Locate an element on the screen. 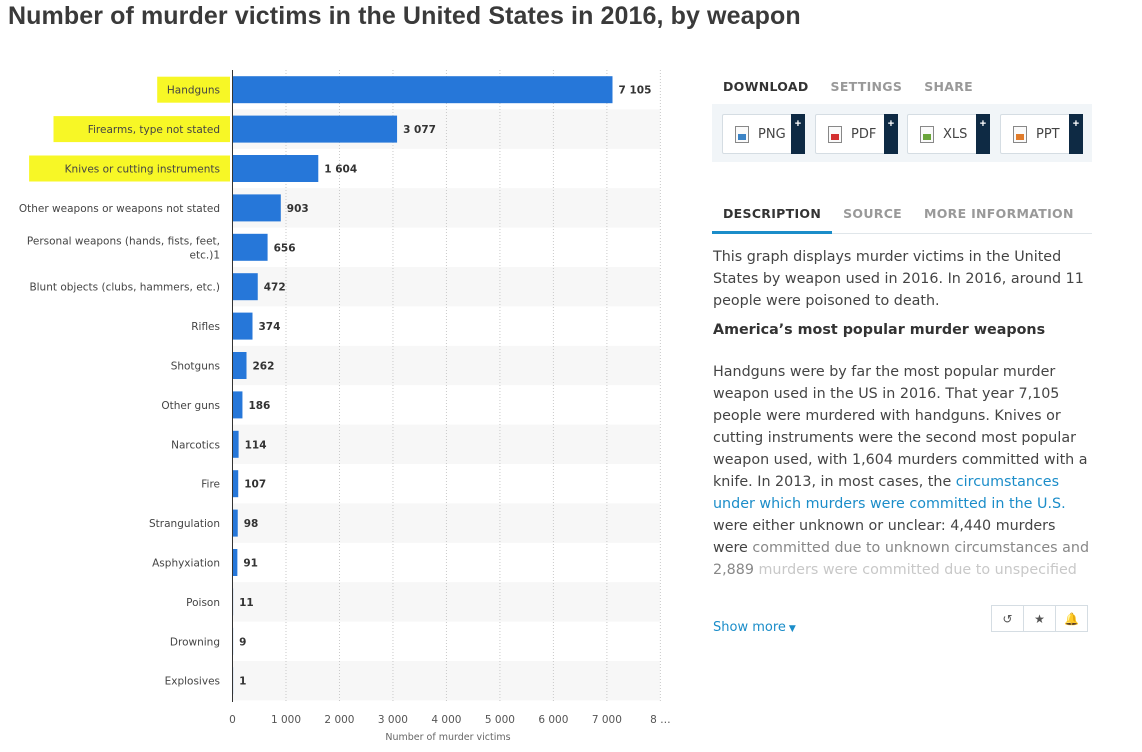 The height and width of the screenshot is (752, 1142). category-label: Other guns is located at coordinates (190, 406).